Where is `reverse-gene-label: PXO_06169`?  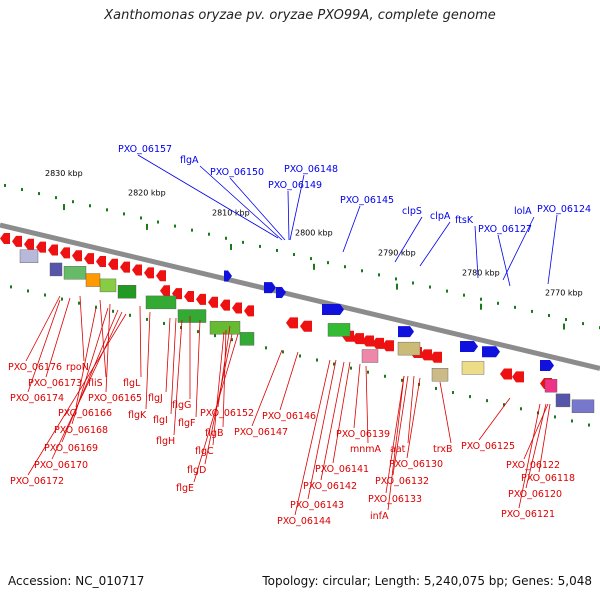 reverse-gene-label: PXO_06169 is located at coordinates (71, 448).